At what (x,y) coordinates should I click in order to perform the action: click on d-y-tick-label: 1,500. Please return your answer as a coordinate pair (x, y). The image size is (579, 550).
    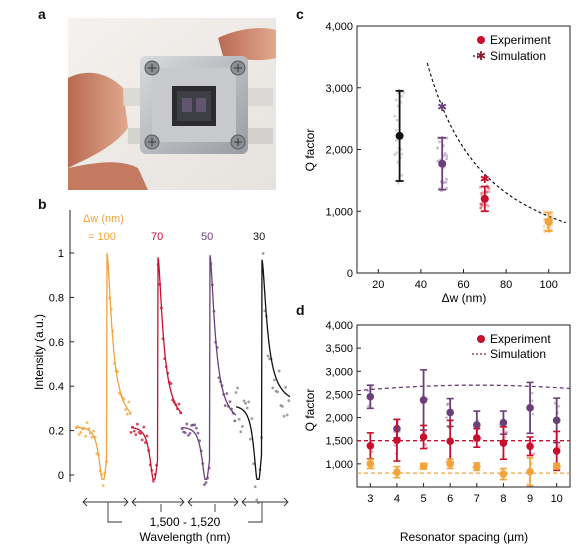
    Looking at the image, I should click on (339, 442).